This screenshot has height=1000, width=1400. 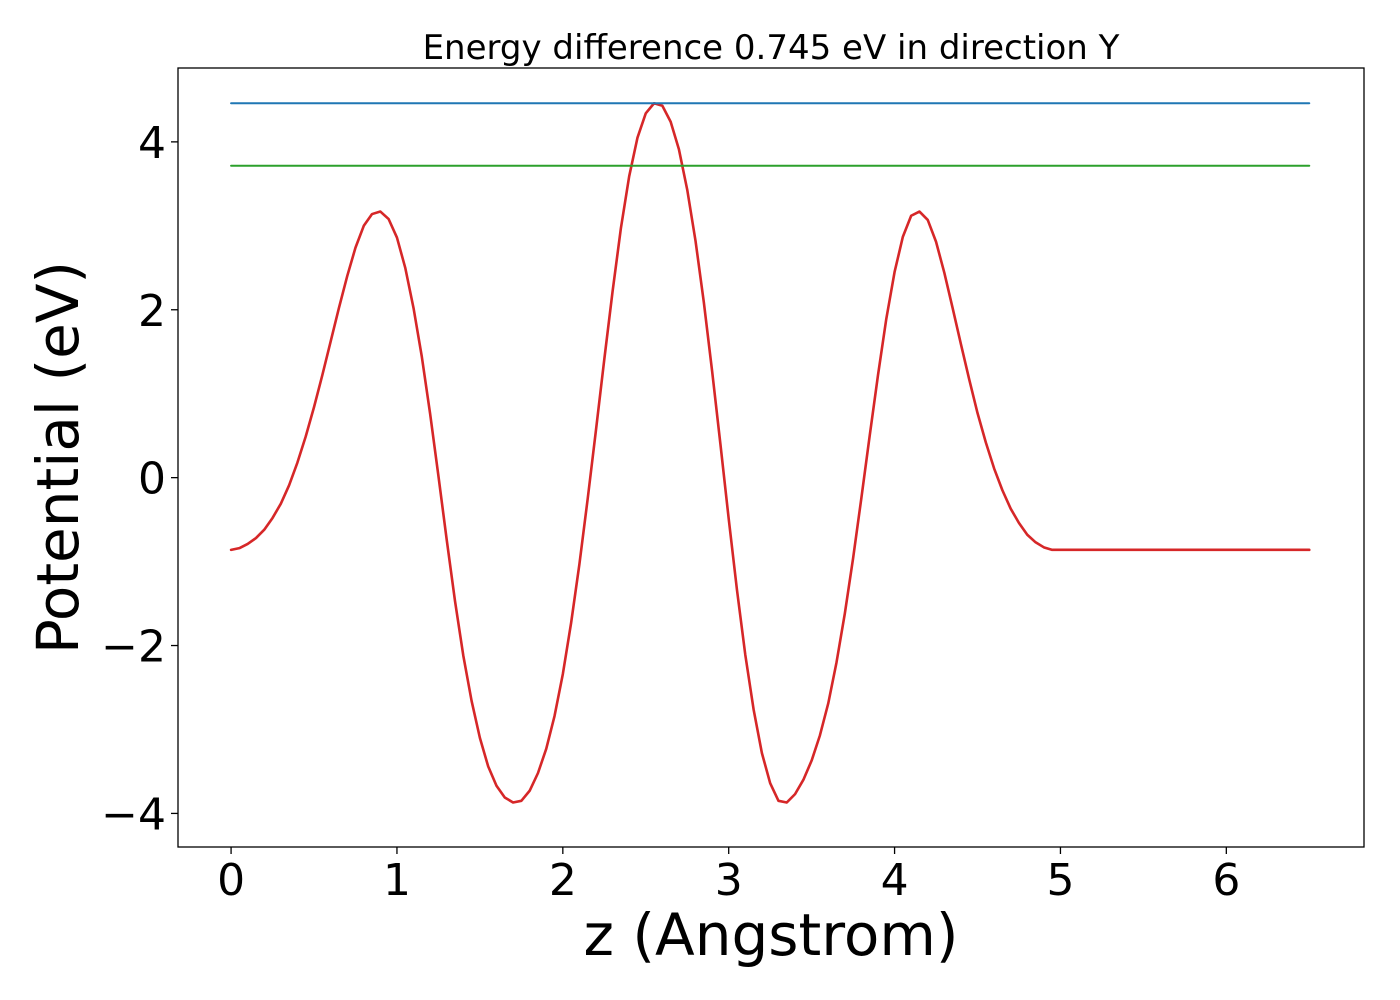 I want to click on x-tick-label: 3, so click(x=729, y=880).